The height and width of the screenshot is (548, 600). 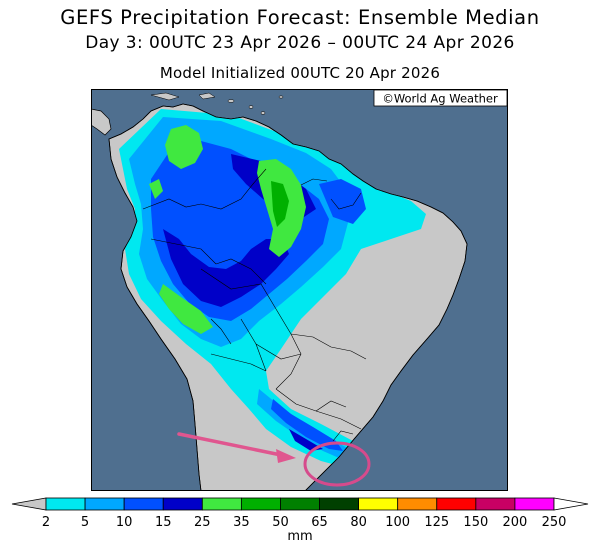 What do you see at coordinates (554, 522) in the screenshot?
I see `legend-tick-label: 250` at bounding box center [554, 522].